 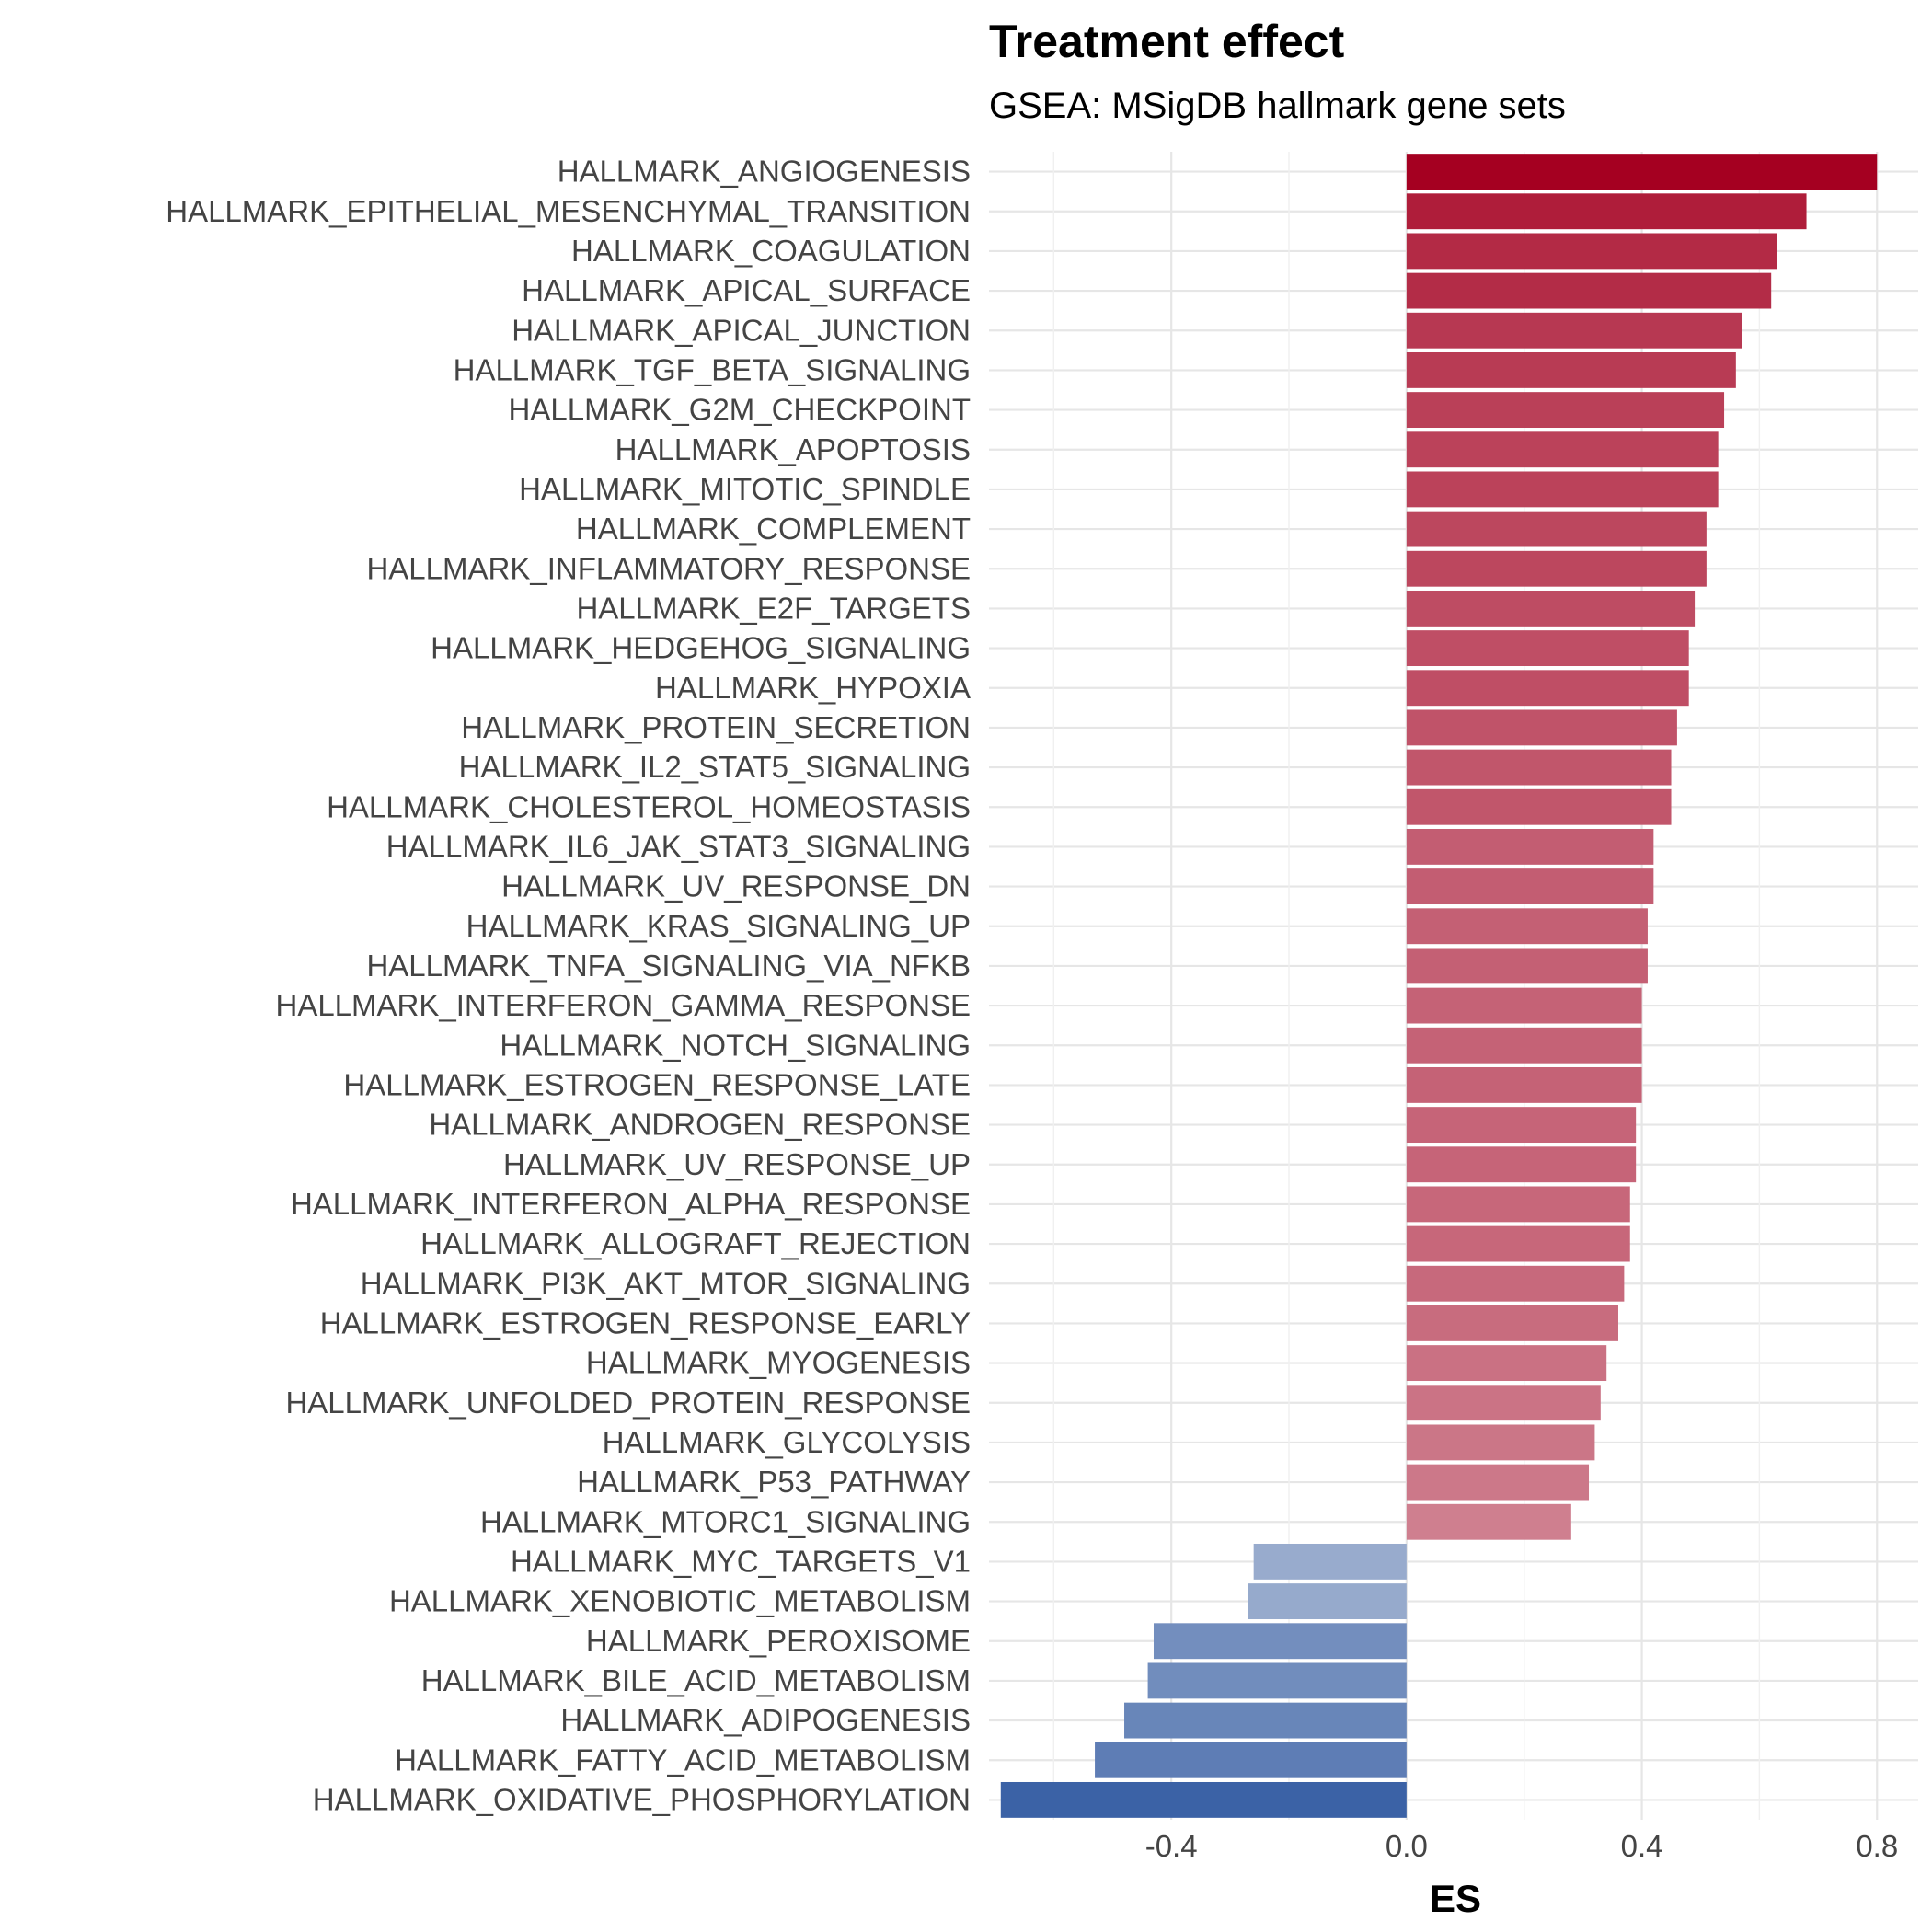 What do you see at coordinates (1877, 1846) in the screenshot?
I see `x-tick-label: 0.8` at bounding box center [1877, 1846].